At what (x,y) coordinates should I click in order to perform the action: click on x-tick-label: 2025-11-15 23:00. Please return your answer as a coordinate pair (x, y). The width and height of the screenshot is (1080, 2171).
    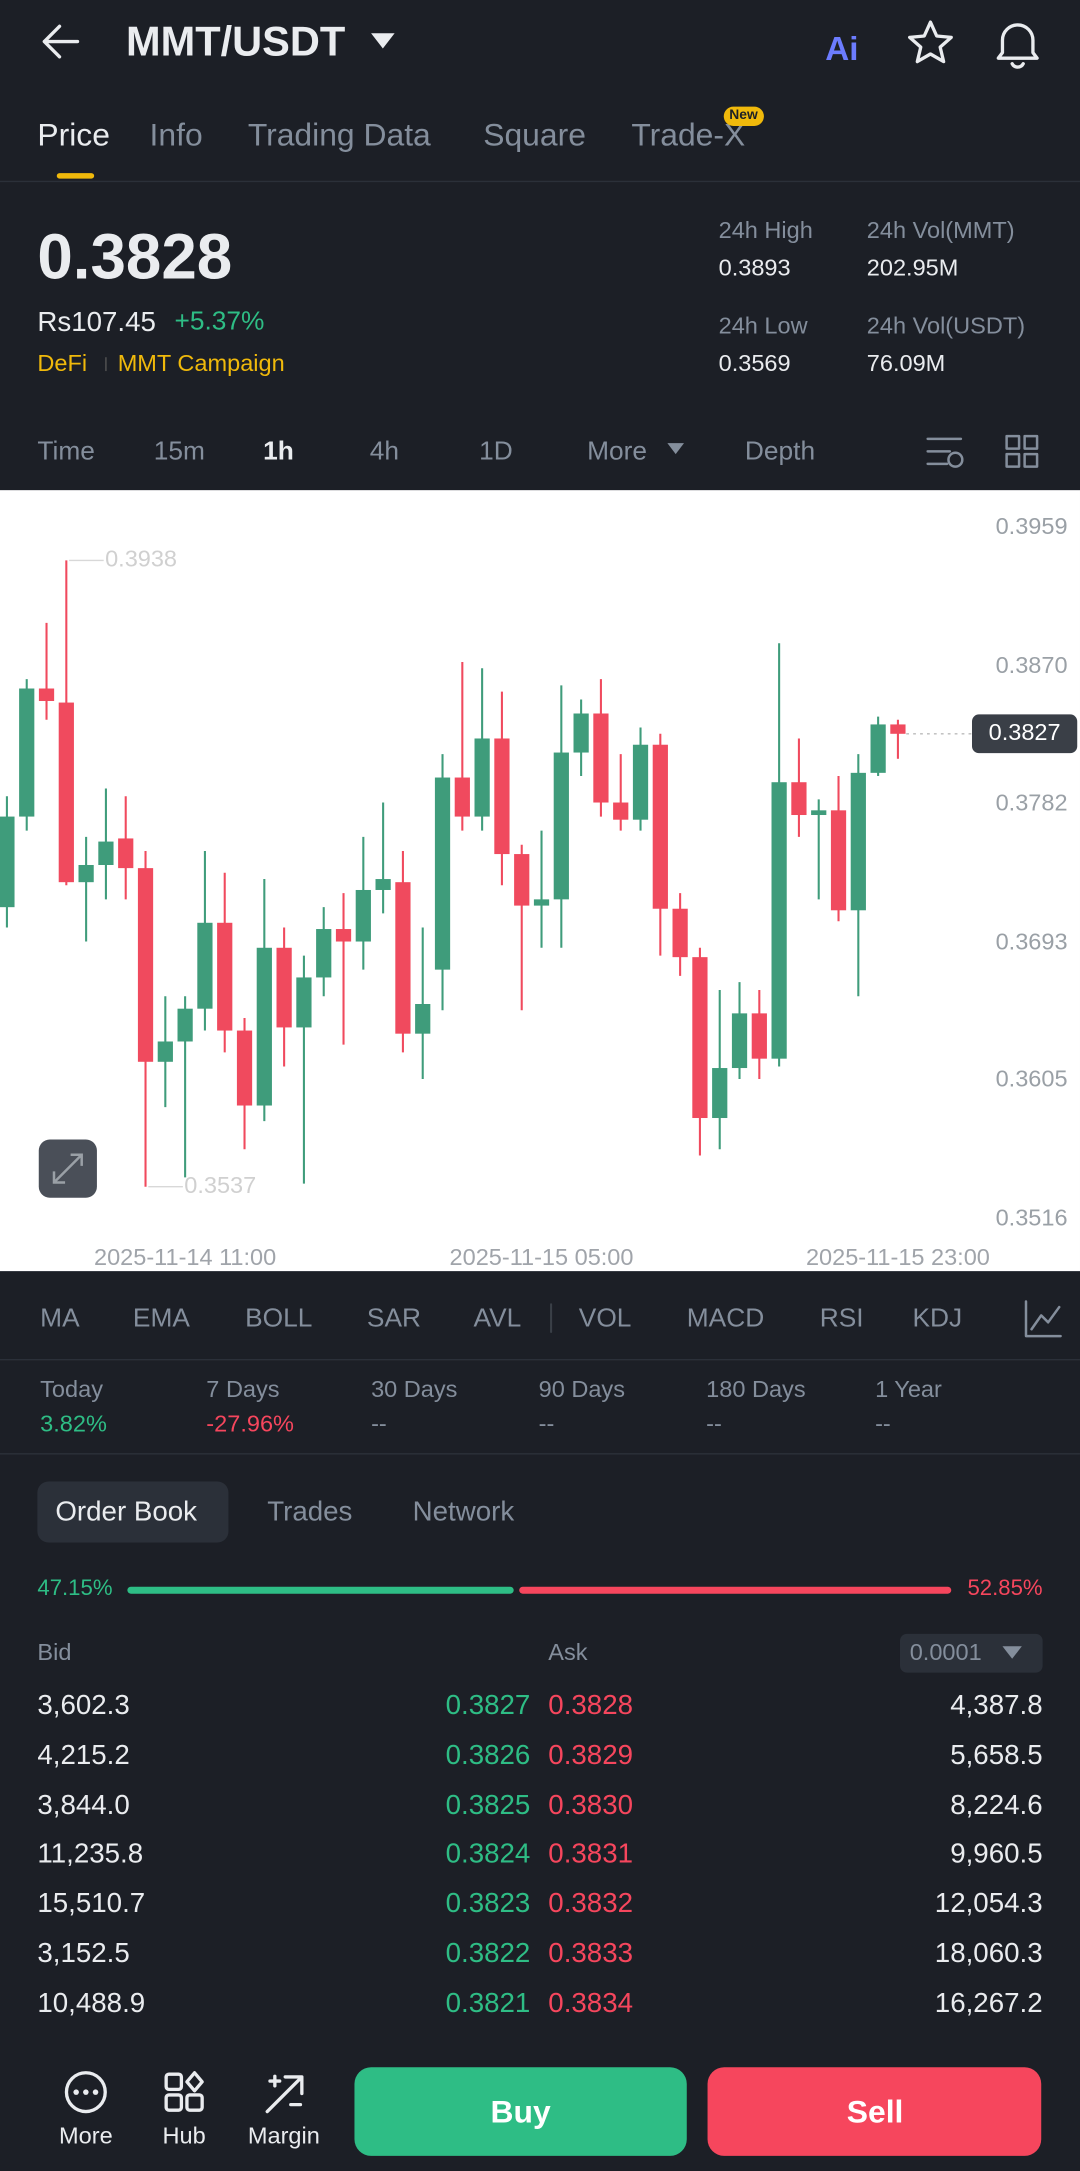
    Looking at the image, I should click on (898, 1257).